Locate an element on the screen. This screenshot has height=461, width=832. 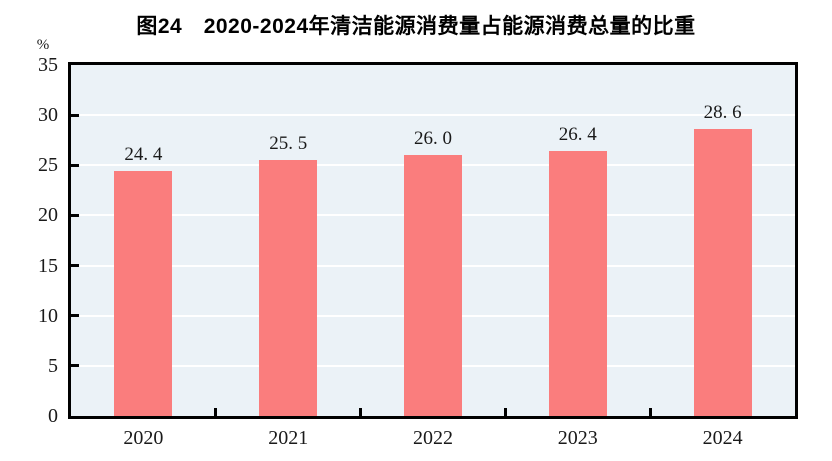
x-axis-tick-label: 2022 is located at coordinates (433, 438).